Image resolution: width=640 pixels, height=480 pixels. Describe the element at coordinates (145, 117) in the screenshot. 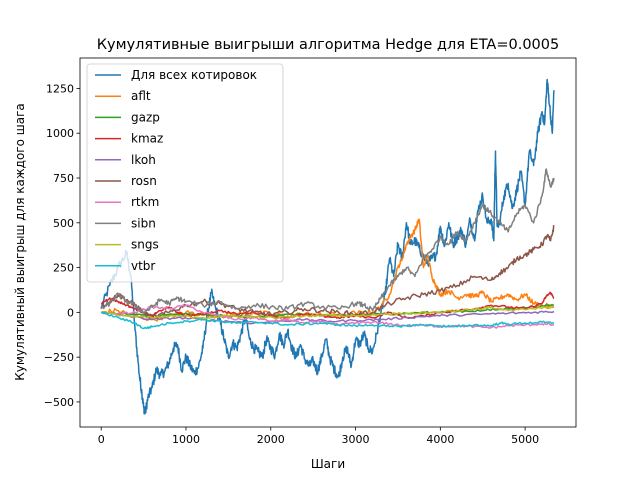

I see `legend-entry-label: gazp` at that location.